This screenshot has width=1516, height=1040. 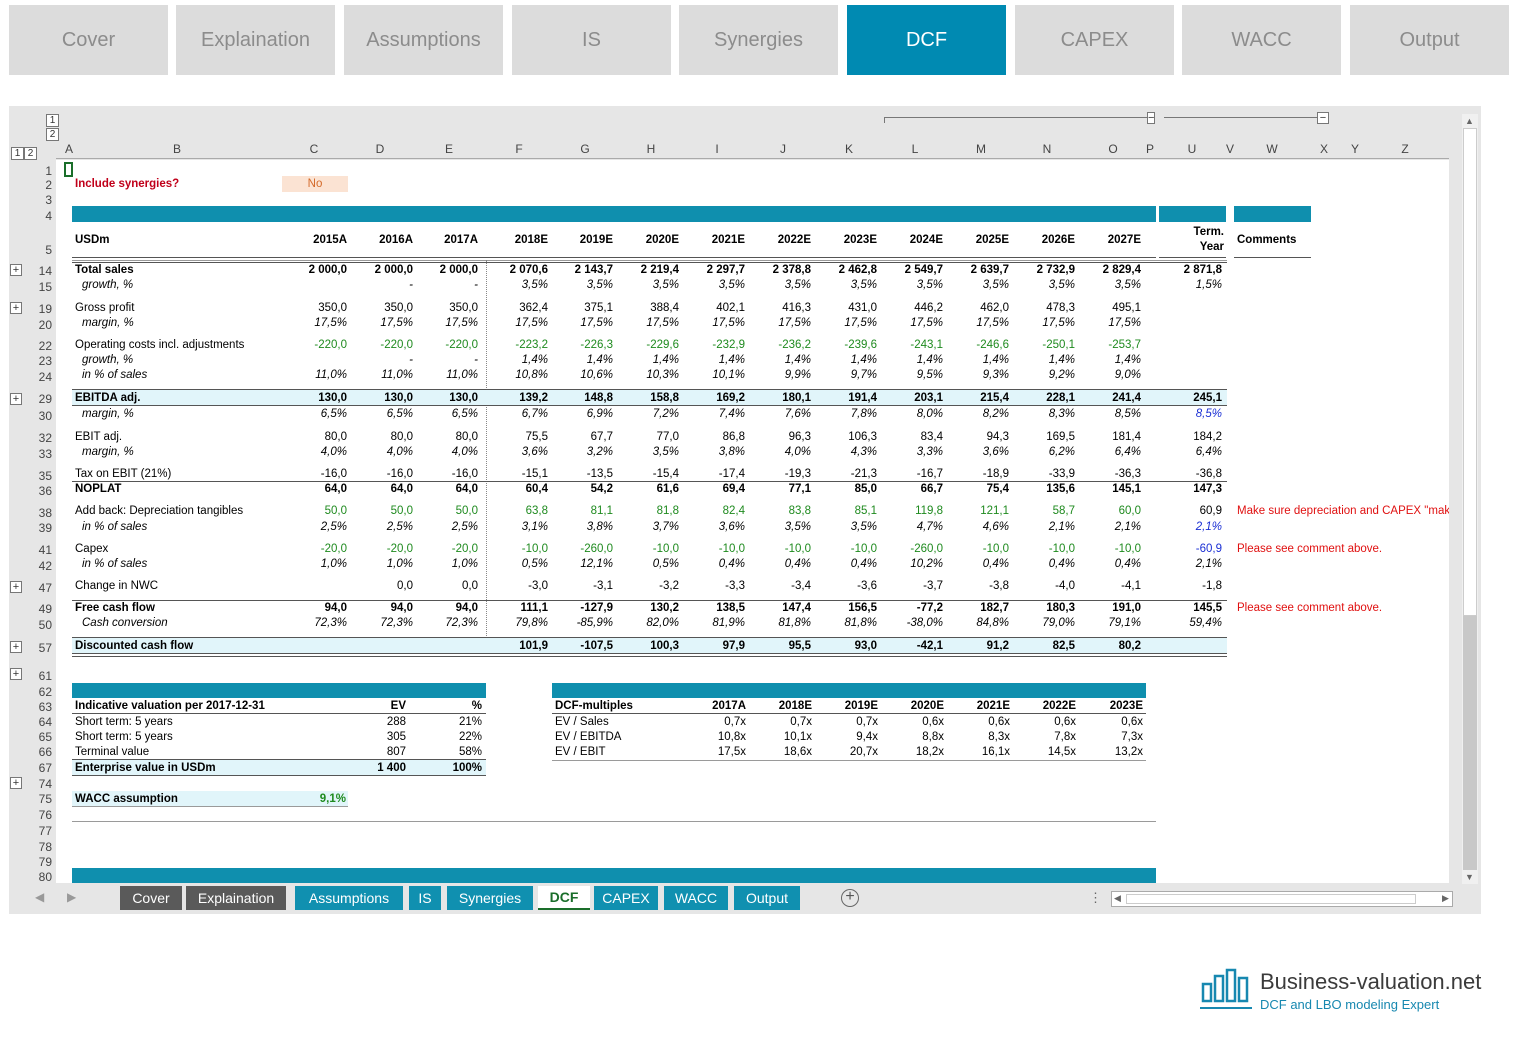 I want to click on value-cell: 2 070,6, so click(x=528, y=270).